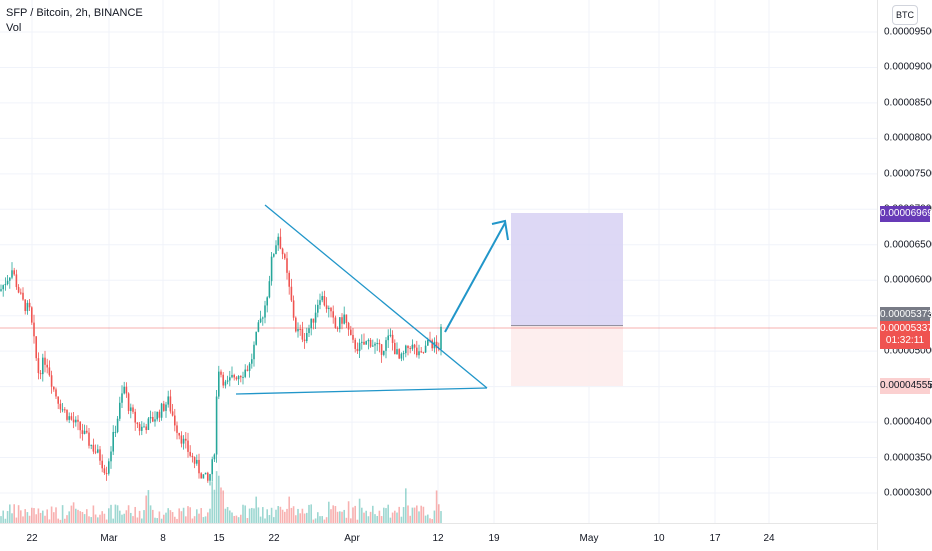 The width and height of the screenshot is (932, 551). Describe the element at coordinates (376, 296) in the screenshot. I see `descending-trendline` at that location.